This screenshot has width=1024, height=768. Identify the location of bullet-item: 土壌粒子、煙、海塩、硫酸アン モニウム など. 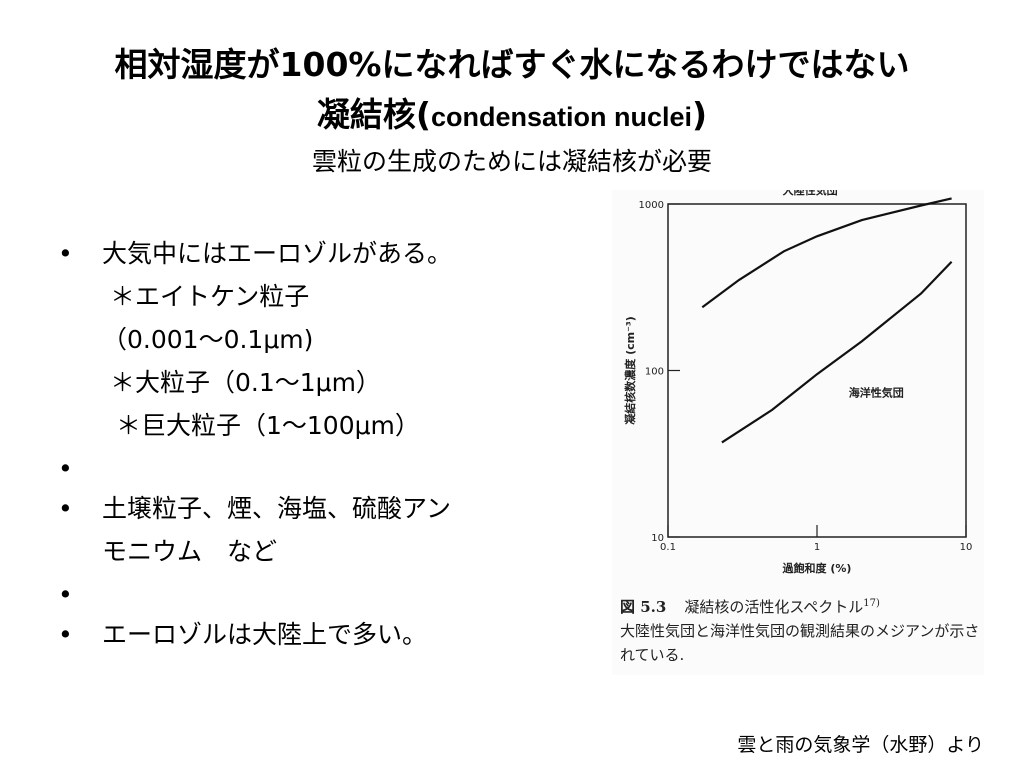
(308, 530).